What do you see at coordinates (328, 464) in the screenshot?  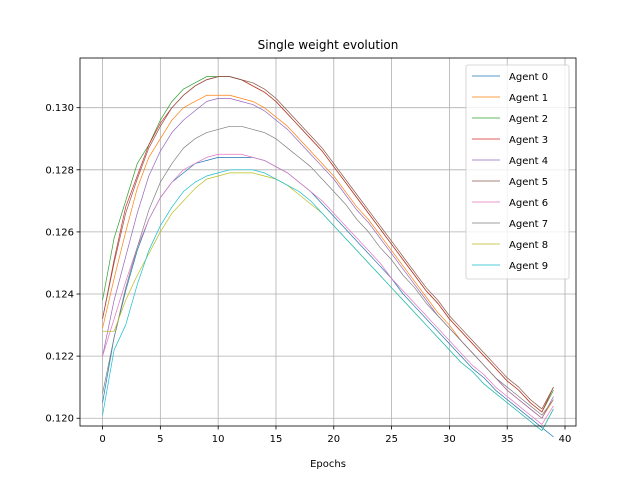 I see `x-axis-title: Epochs` at bounding box center [328, 464].